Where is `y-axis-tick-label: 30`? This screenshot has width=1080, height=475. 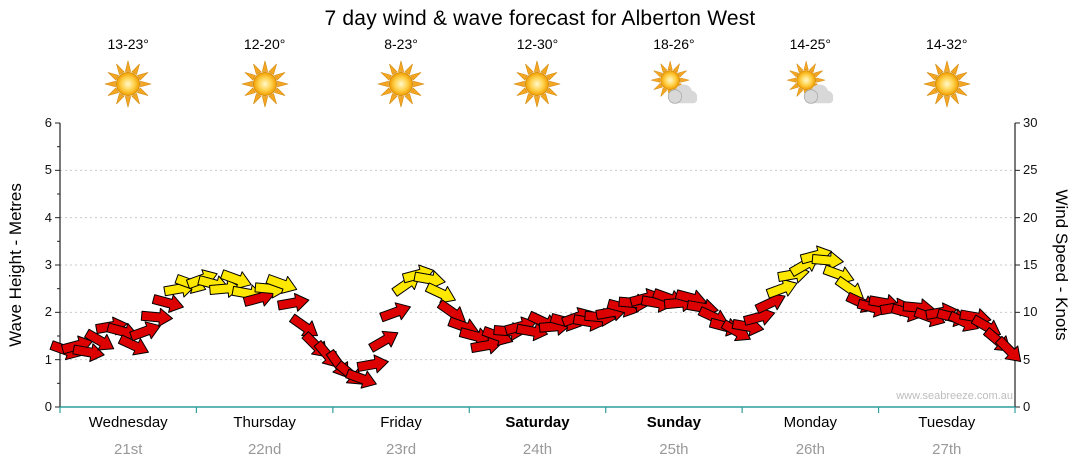 y-axis-tick-label: 30 is located at coordinates (1030, 122).